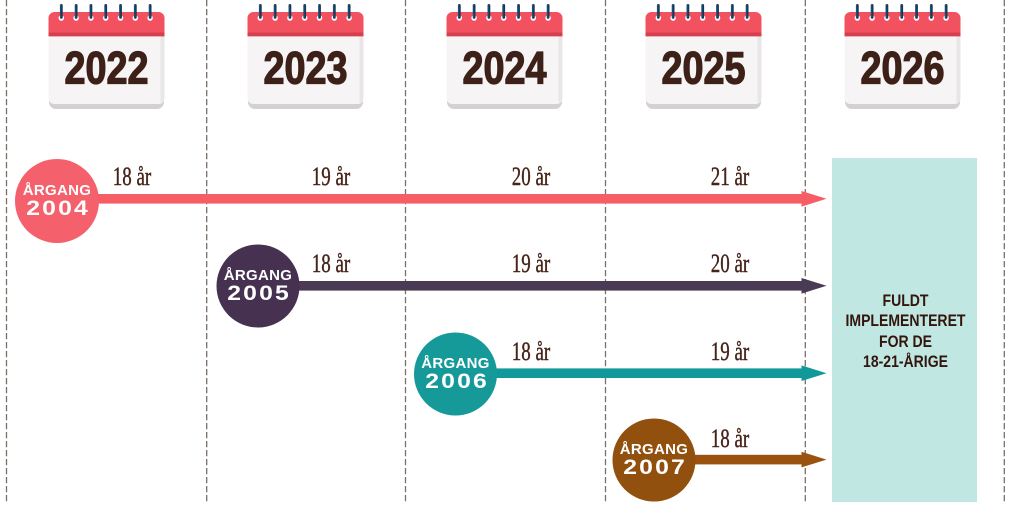 This screenshot has width=1012, height=516. I want to click on svg-text: 2022, so click(107, 67).